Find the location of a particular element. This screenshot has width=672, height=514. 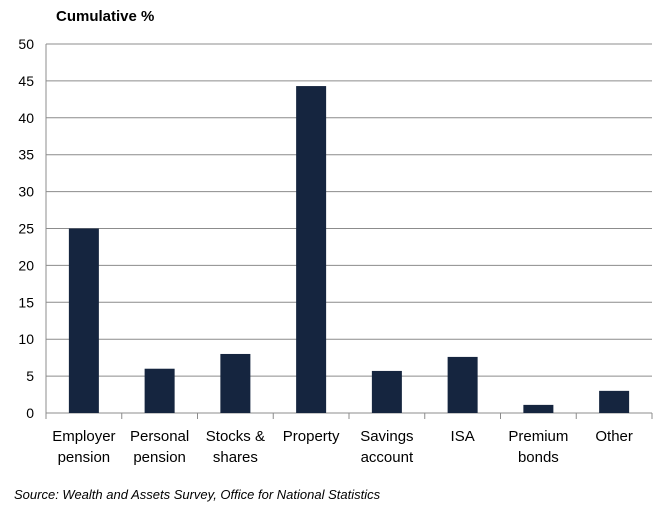

y-tick-label: 25 is located at coordinates (26, 229).